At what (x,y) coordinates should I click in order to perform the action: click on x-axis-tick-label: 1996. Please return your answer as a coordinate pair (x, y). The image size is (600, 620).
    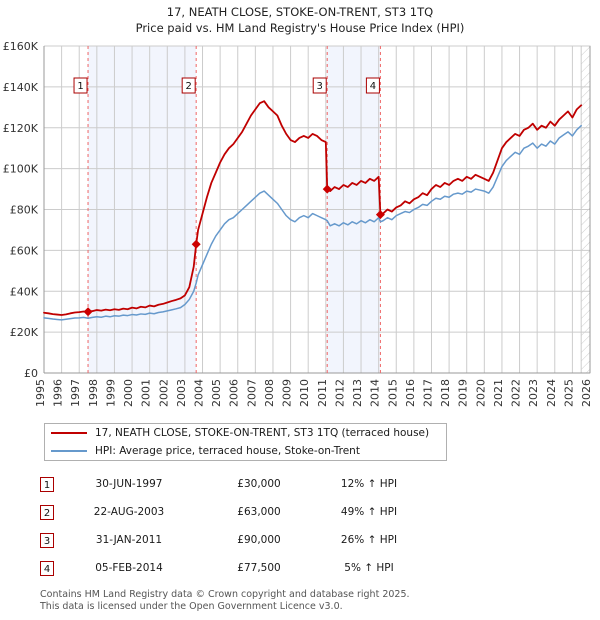
    Looking at the image, I should click on (58, 393).